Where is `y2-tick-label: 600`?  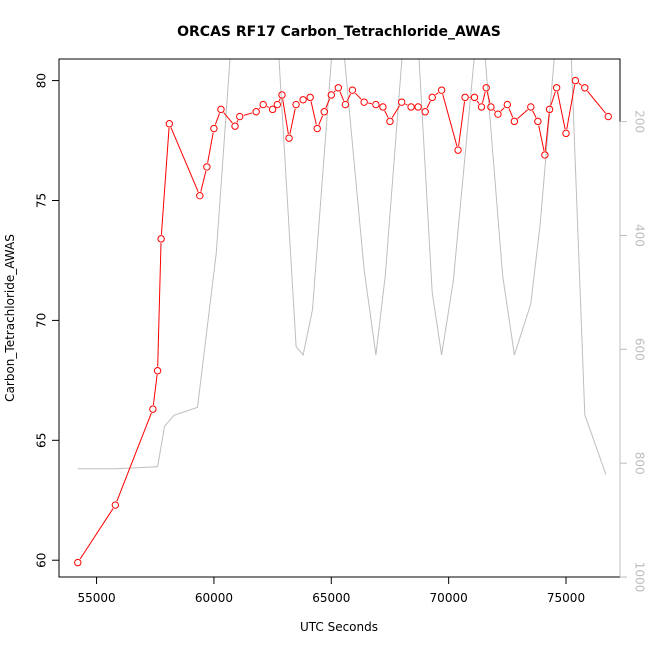 y2-tick-label: 600 is located at coordinates (640, 349).